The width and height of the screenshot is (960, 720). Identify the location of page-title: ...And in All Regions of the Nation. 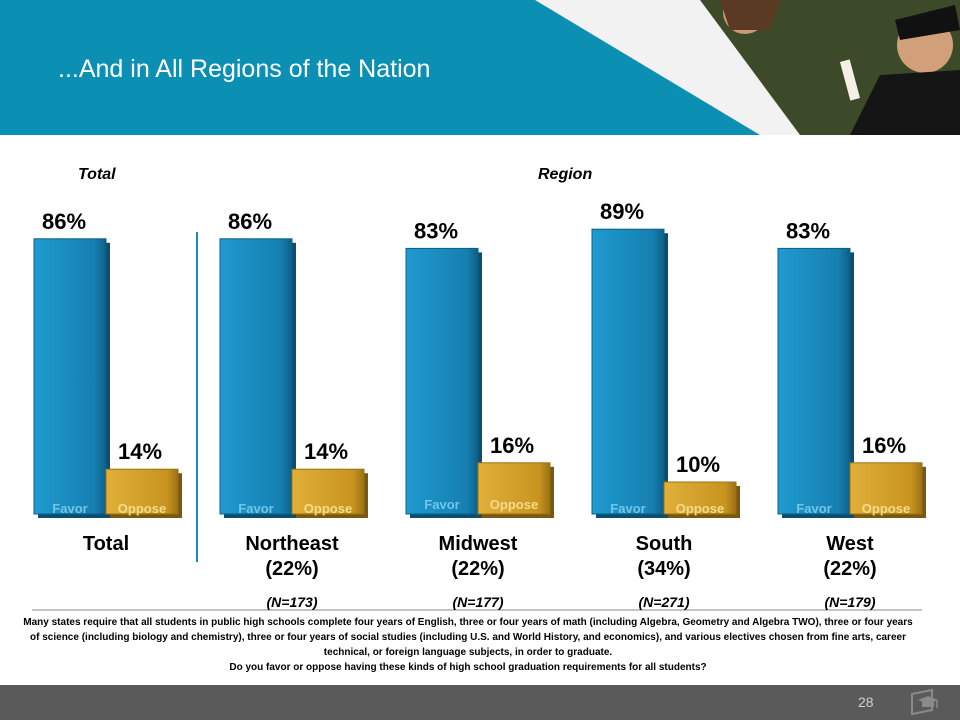
(244, 69).